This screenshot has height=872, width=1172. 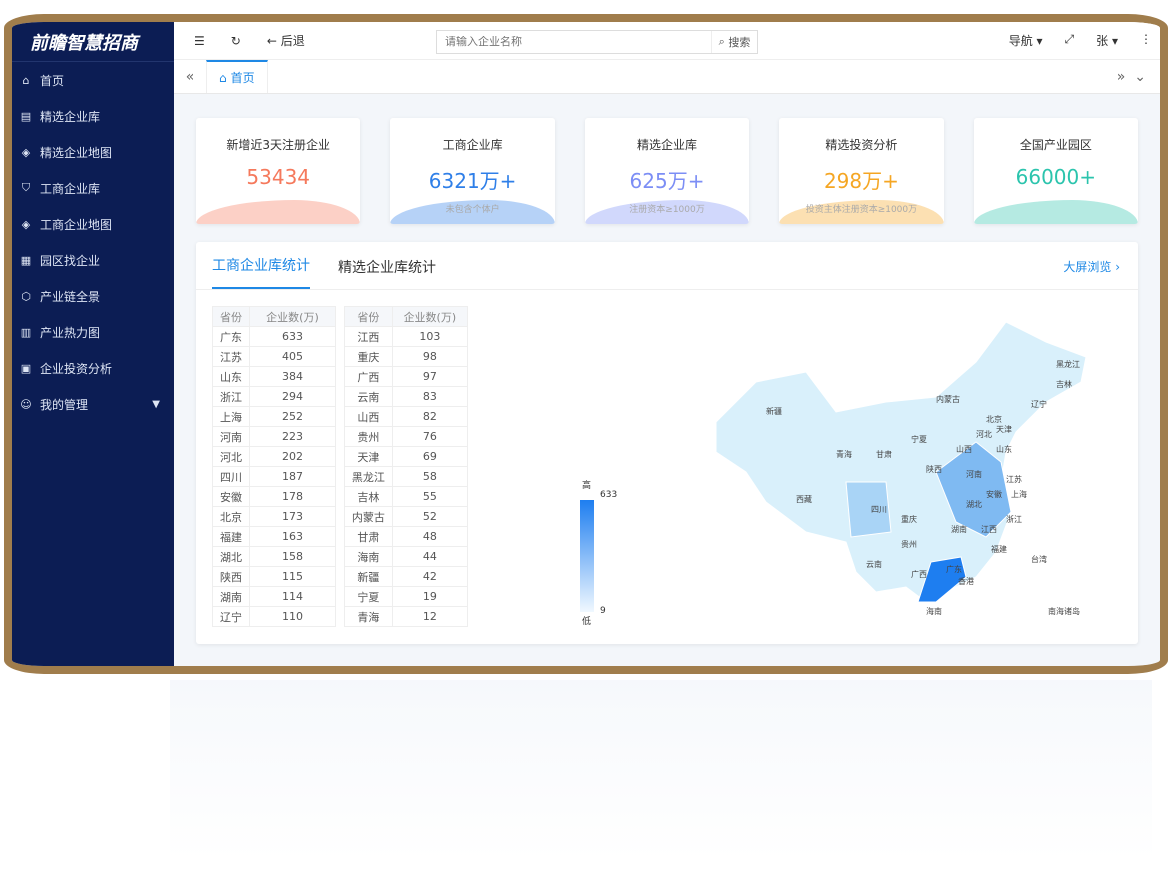 I want to click on map-label: 江苏, so click(x=1014, y=479).